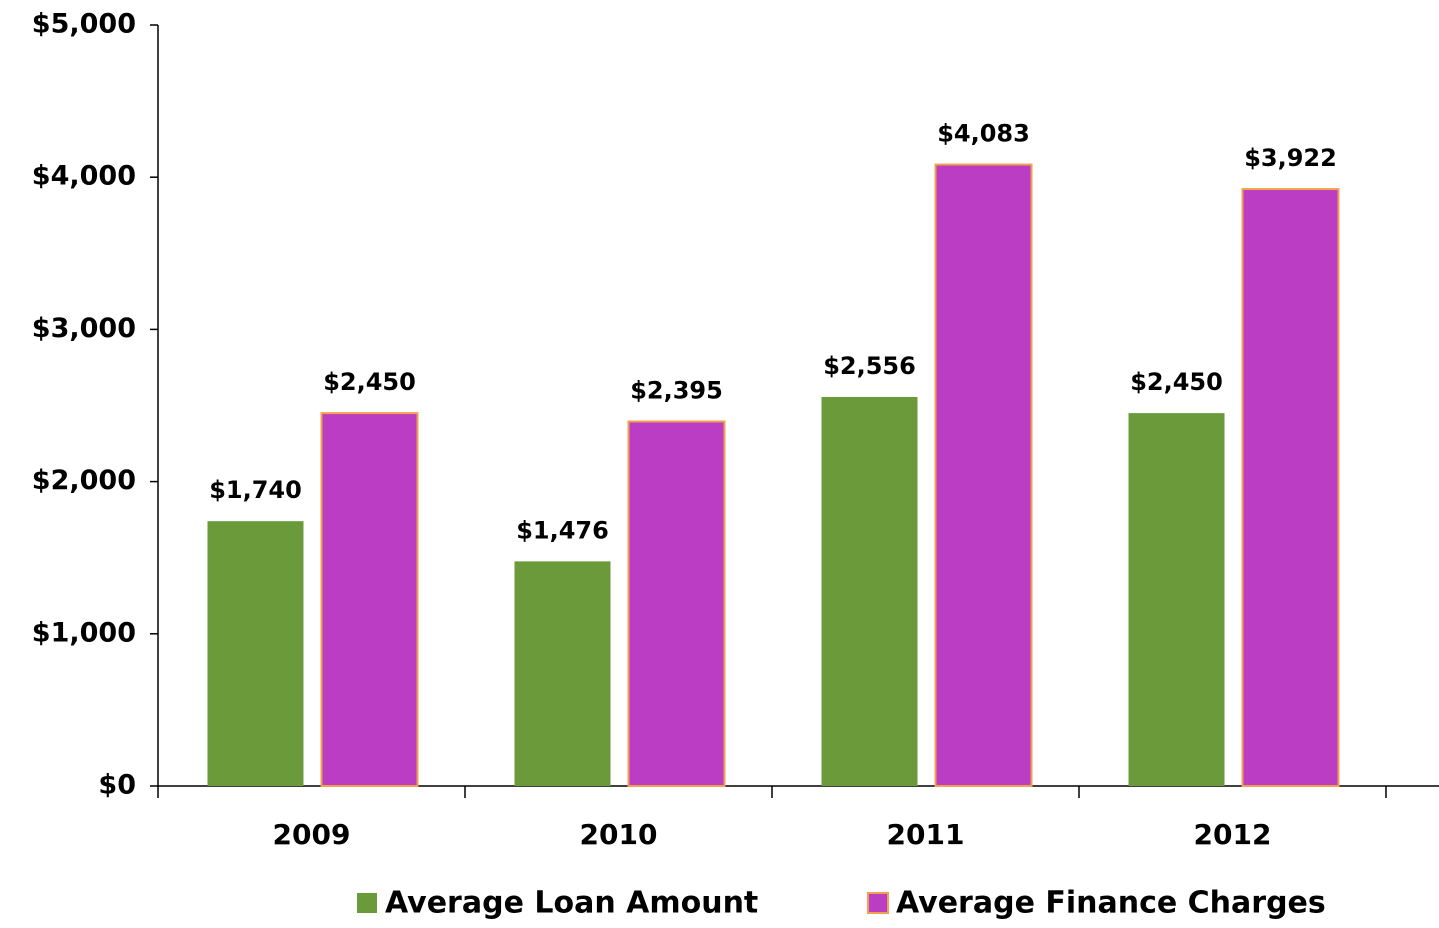 Image resolution: width=1439 pixels, height=928 pixels. I want to click on y-tick-label: $2,000, so click(84, 480).